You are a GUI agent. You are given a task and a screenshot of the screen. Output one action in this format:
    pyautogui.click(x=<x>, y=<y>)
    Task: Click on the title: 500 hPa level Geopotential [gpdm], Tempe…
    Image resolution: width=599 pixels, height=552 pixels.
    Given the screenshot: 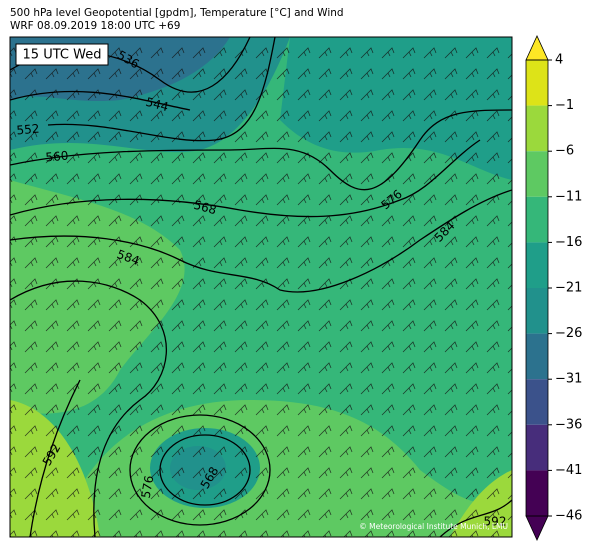 What is the action you would take?
    pyautogui.click(x=177, y=13)
    